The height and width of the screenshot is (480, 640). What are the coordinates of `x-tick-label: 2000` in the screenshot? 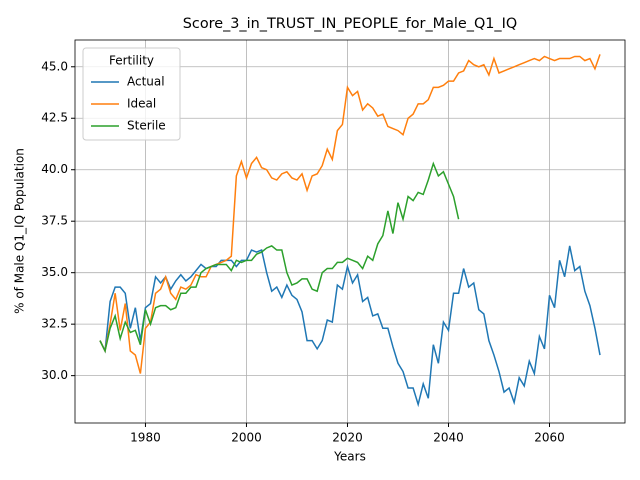 It's located at (246, 438).